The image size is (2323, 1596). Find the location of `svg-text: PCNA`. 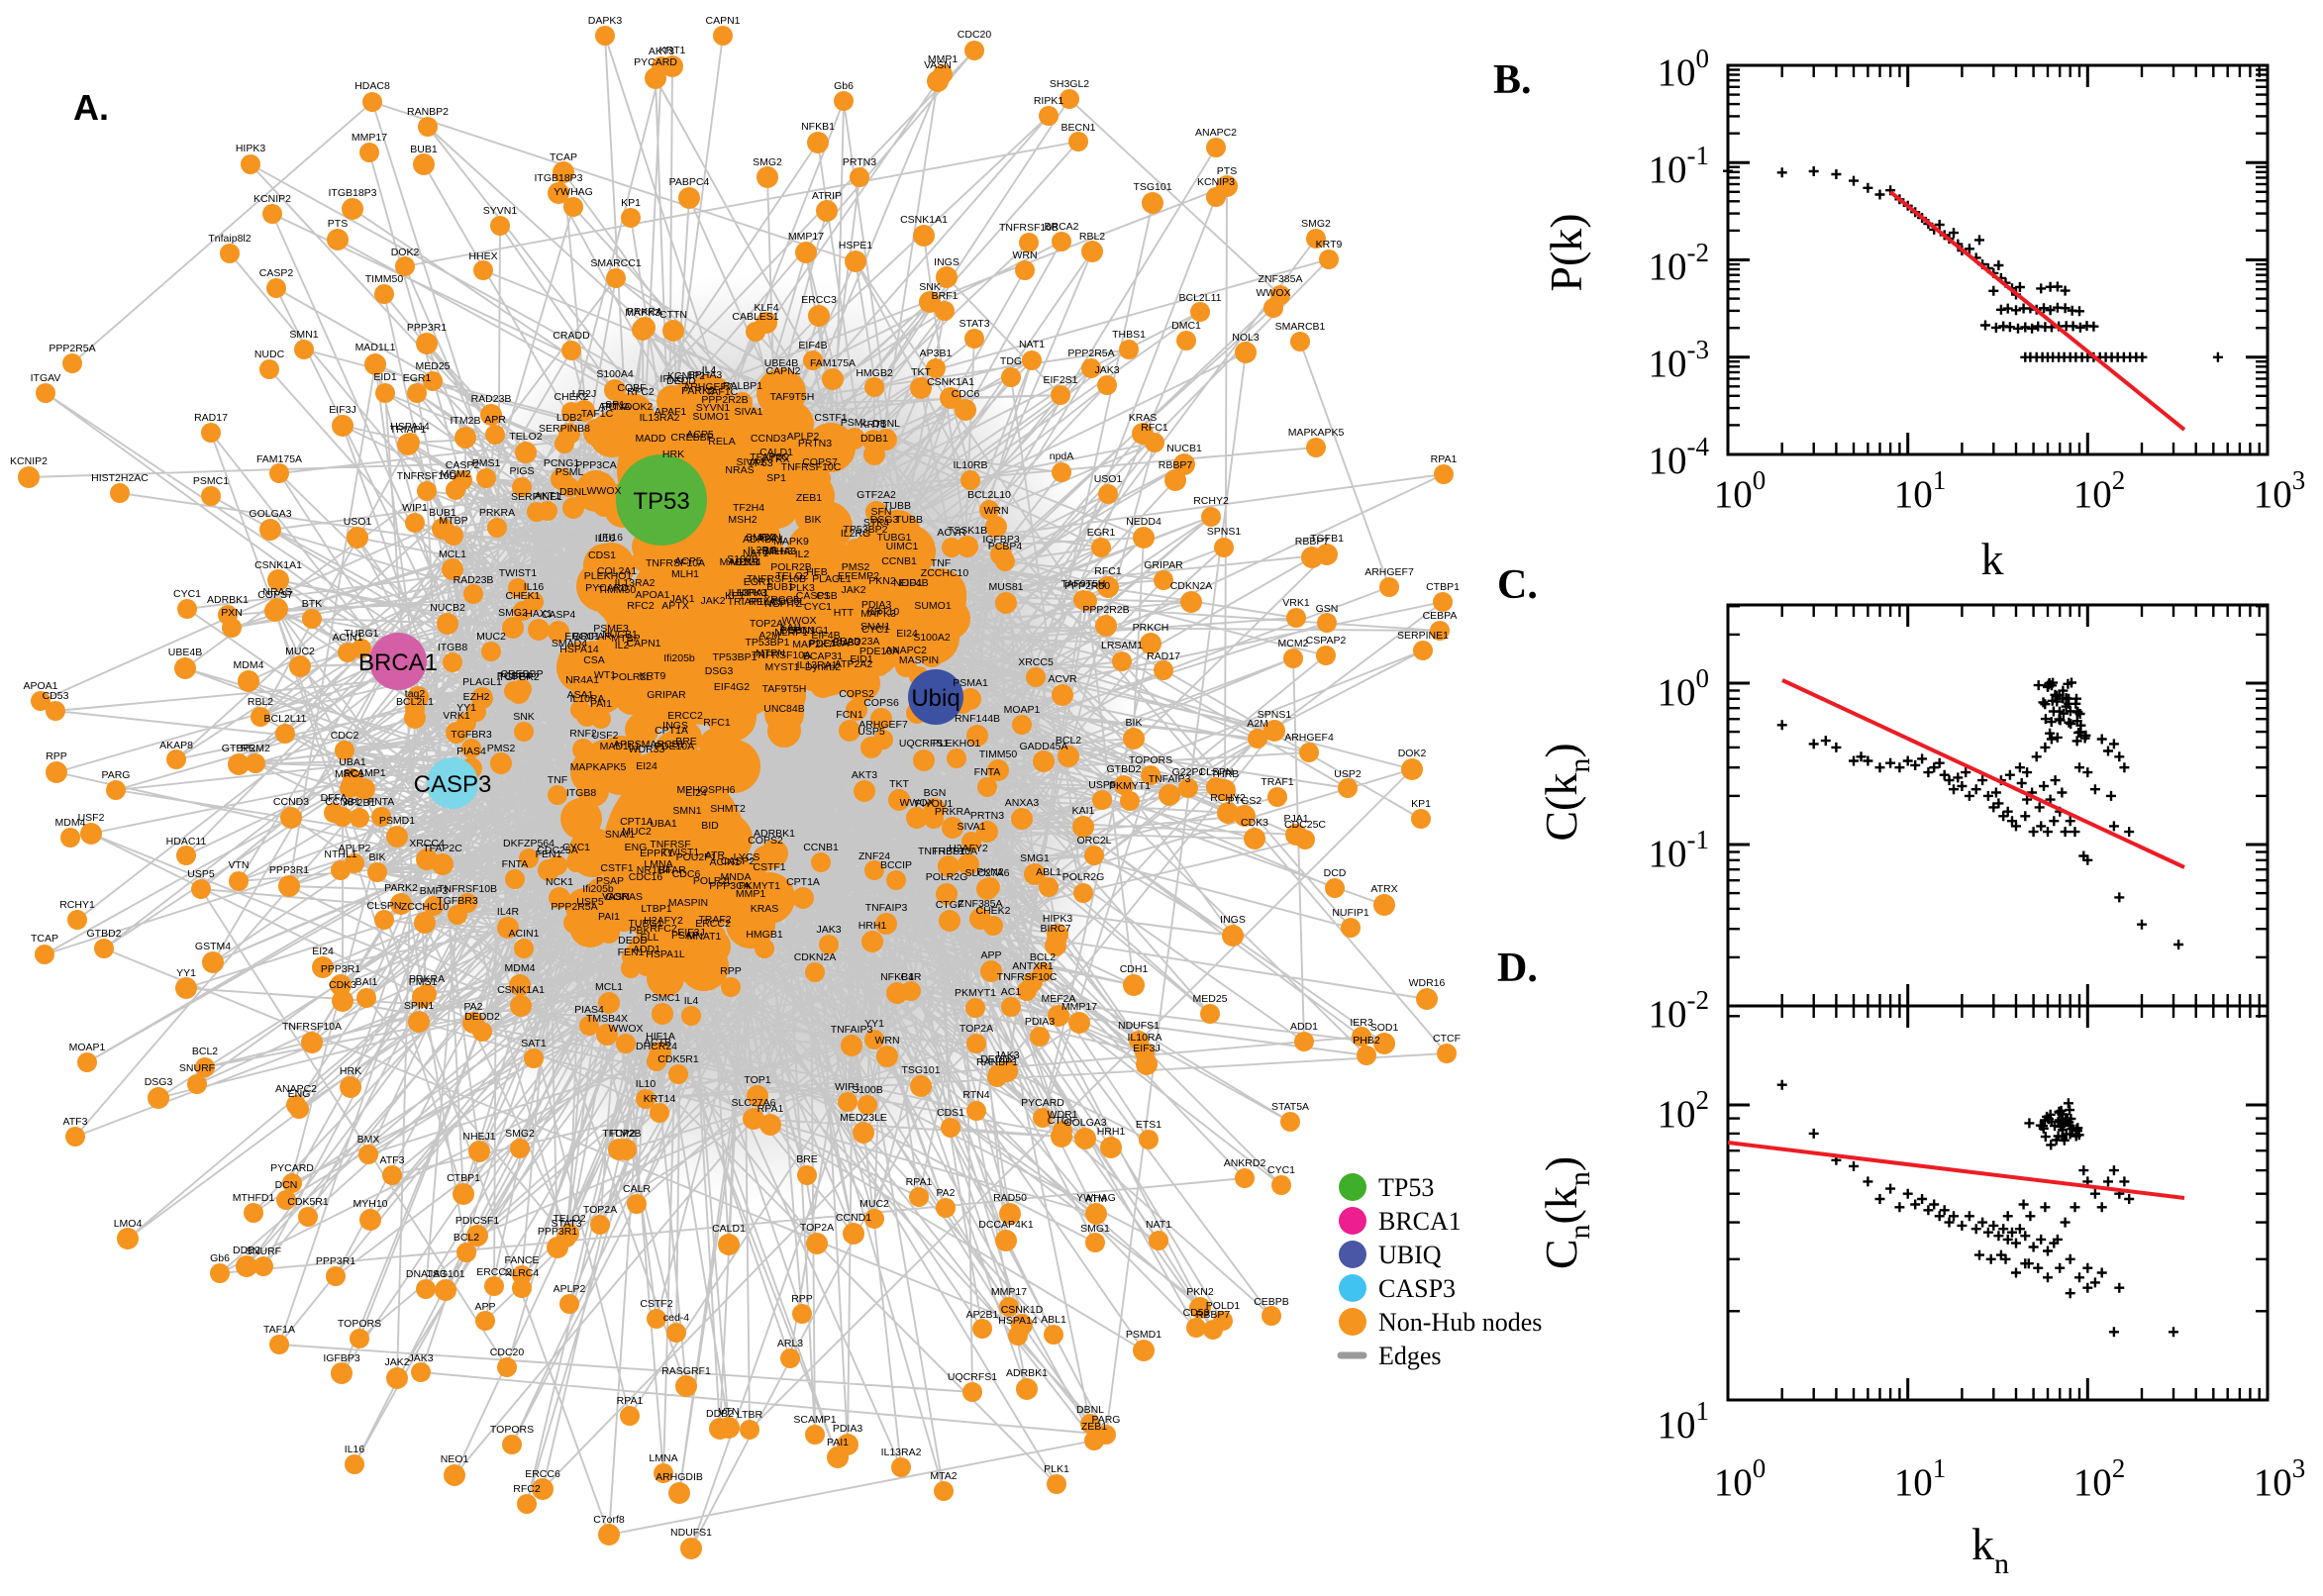

svg-text: PCNA is located at coordinates (615, 407).